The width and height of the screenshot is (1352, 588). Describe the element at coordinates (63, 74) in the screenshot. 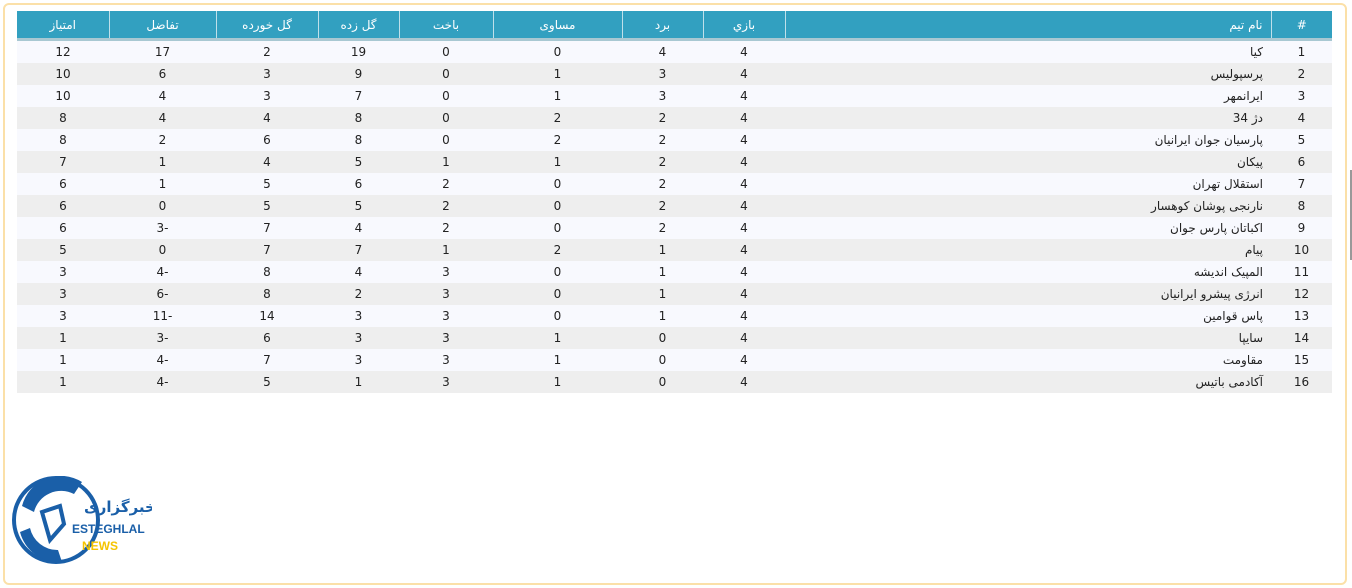

I see `cell-pts: 10` at that location.